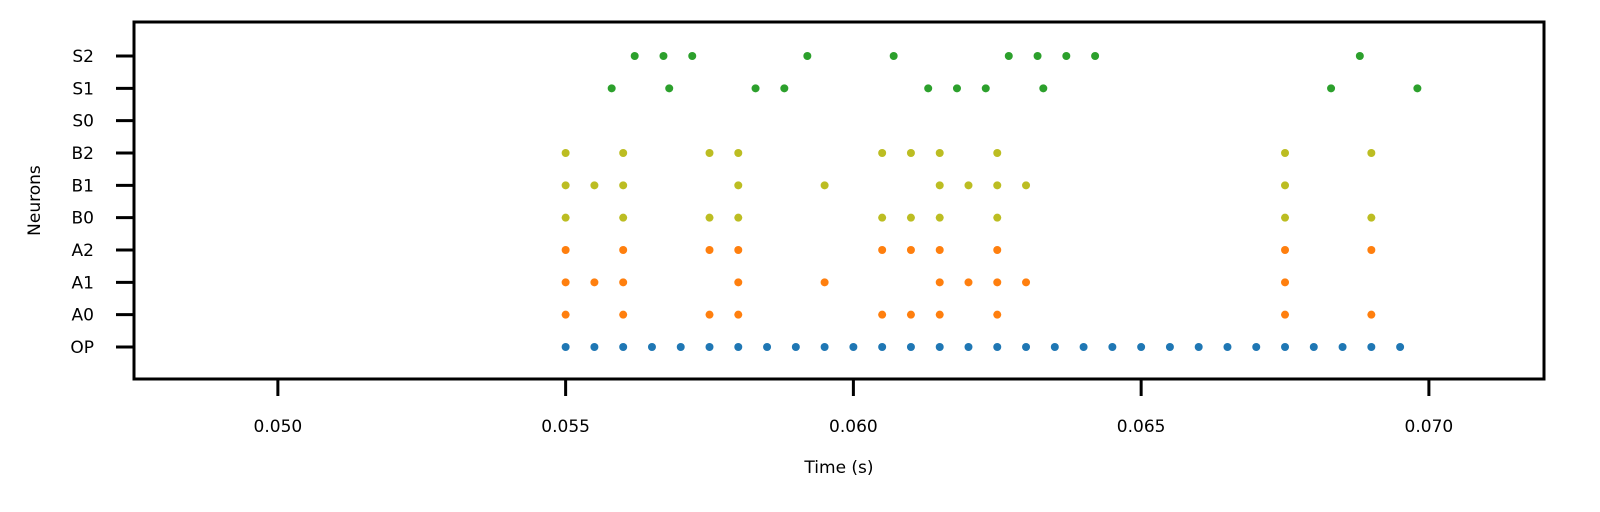 The height and width of the screenshot is (512, 1600). I want to click on x-tick-label-2: 0.060, so click(853, 427).